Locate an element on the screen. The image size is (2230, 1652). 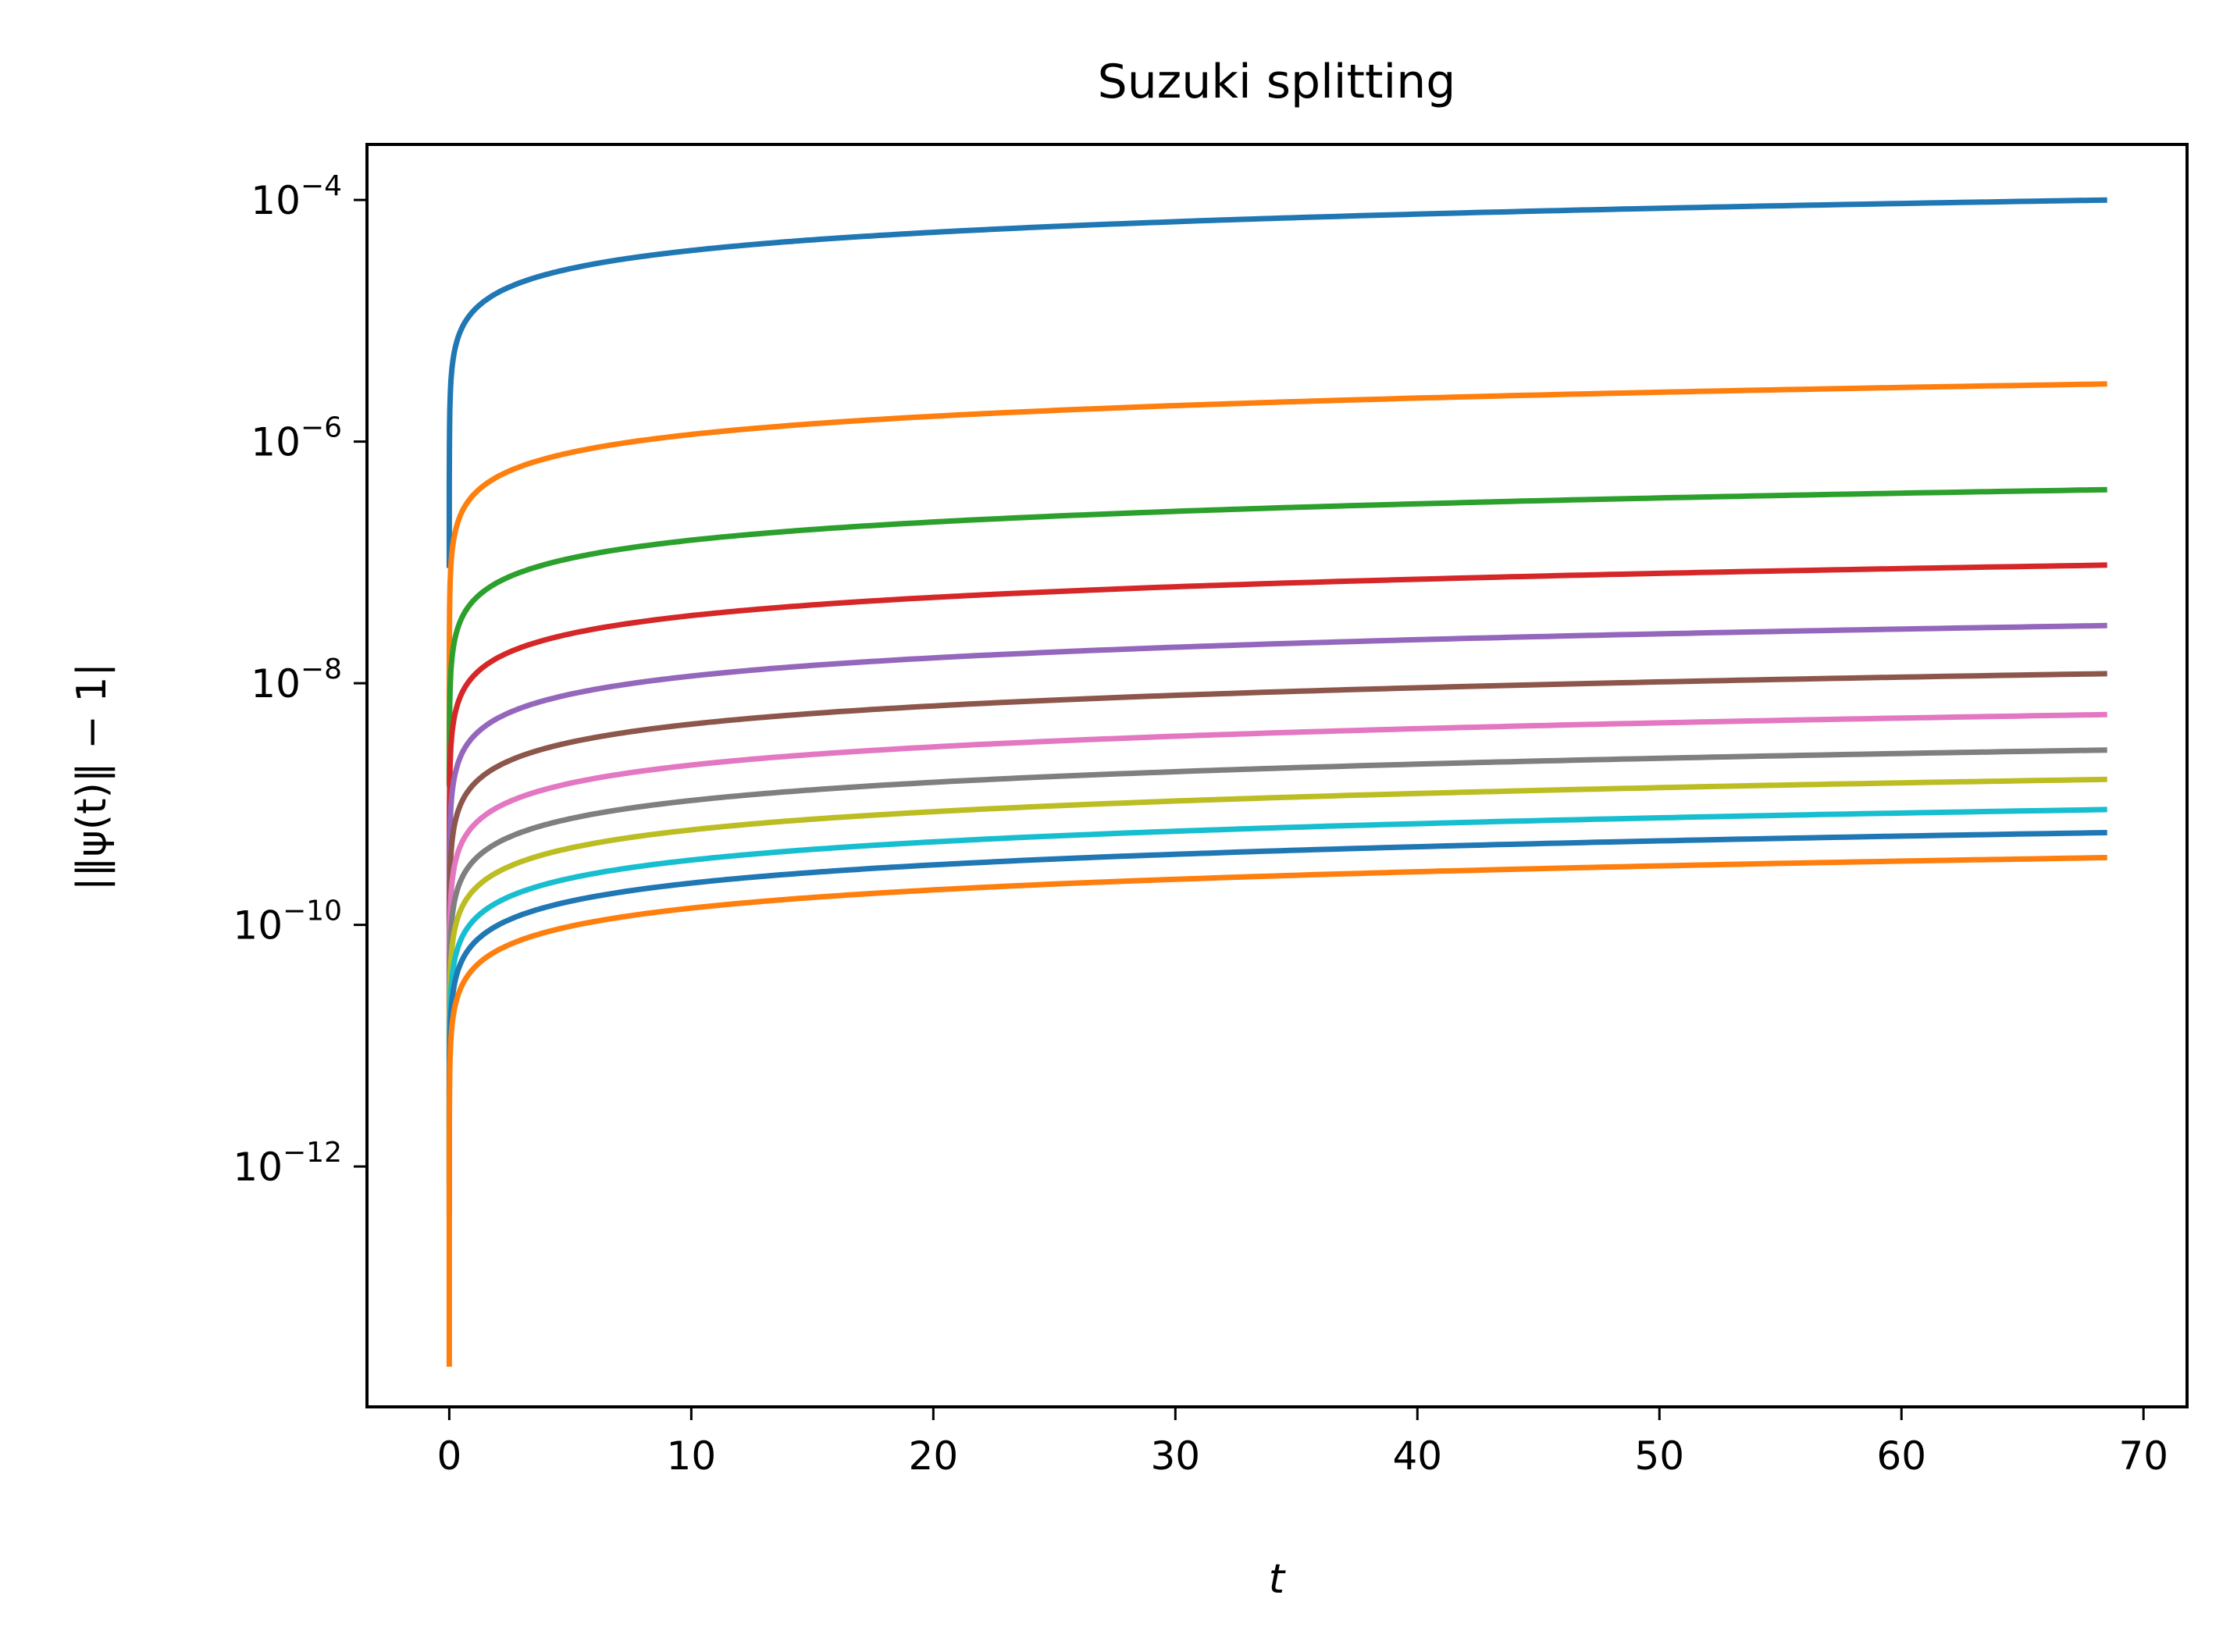
y-tick-label: 10⁻¹² is located at coordinates (287, 1163).